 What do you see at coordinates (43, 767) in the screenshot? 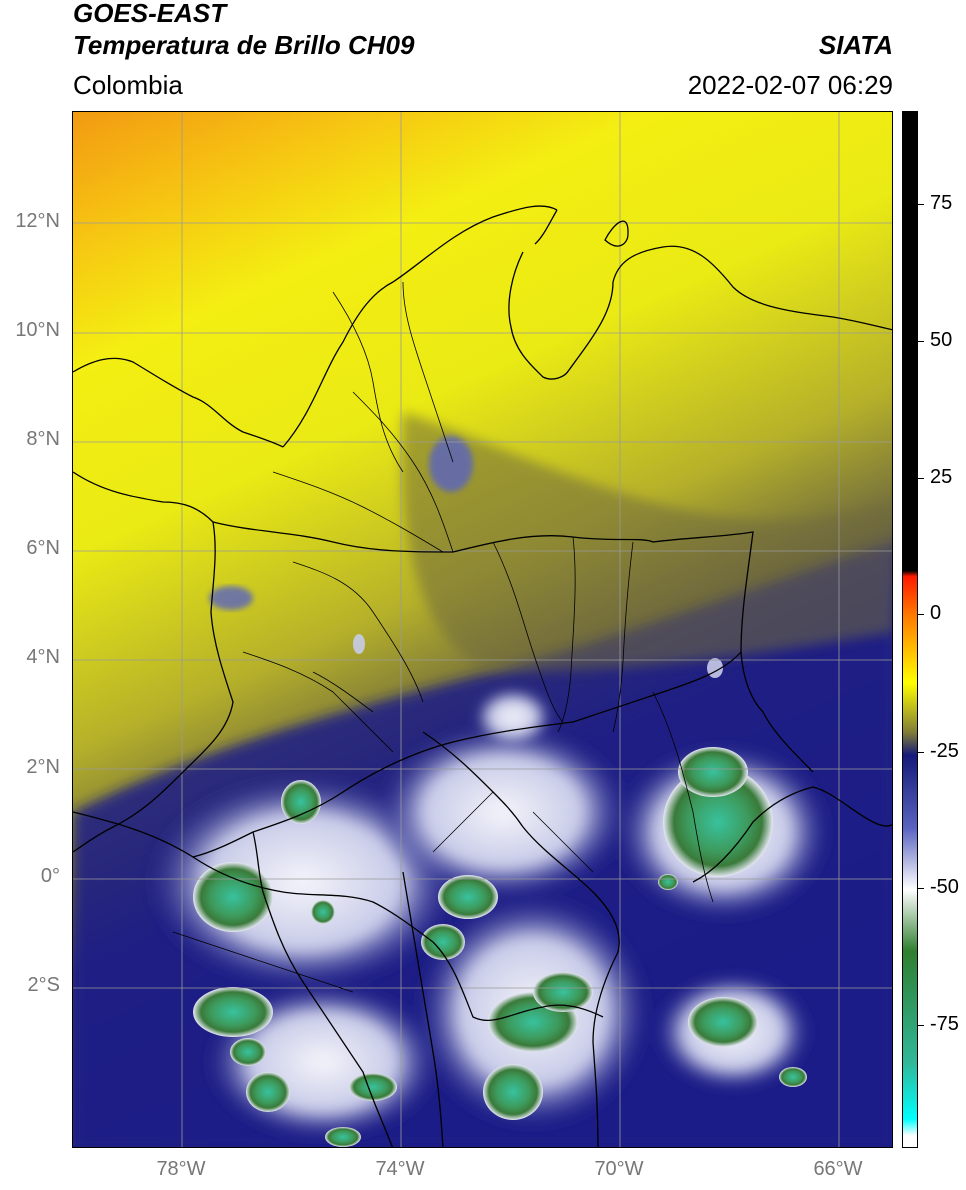
I see `lat-label: 2°N` at bounding box center [43, 767].